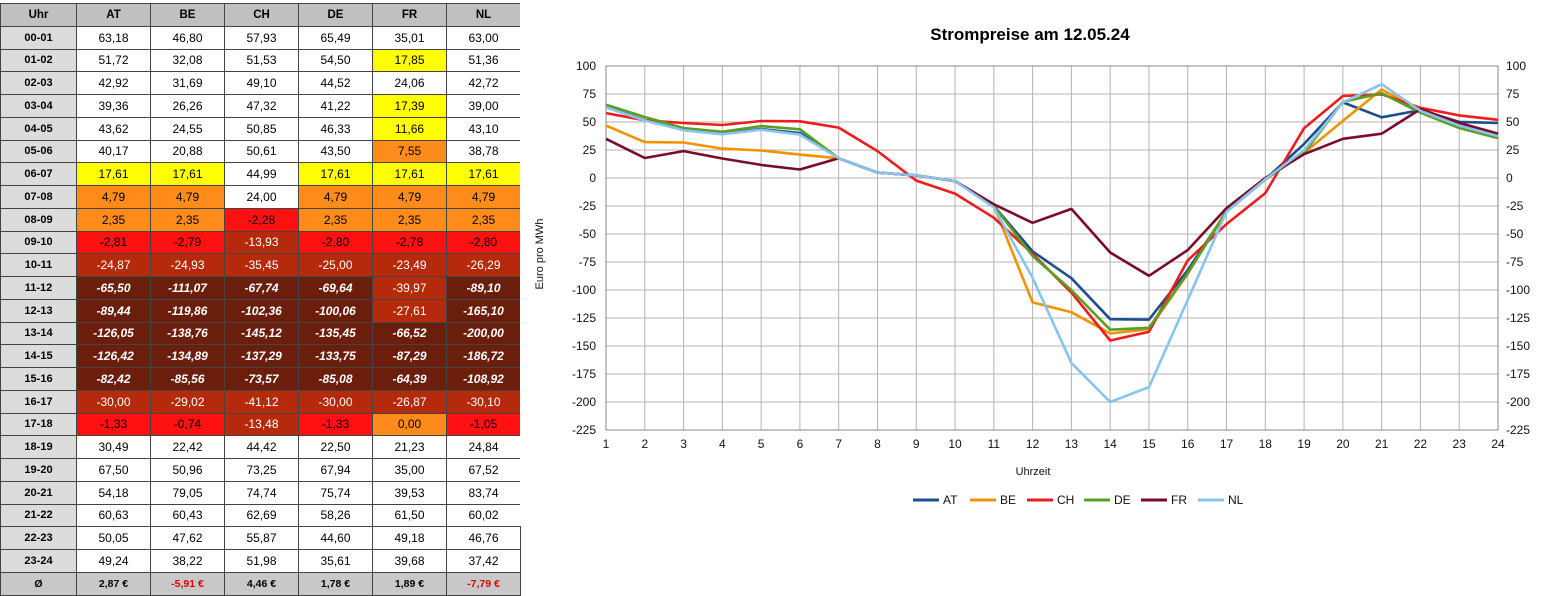  I want to click on x-tick-label: 23, so click(1460, 444).